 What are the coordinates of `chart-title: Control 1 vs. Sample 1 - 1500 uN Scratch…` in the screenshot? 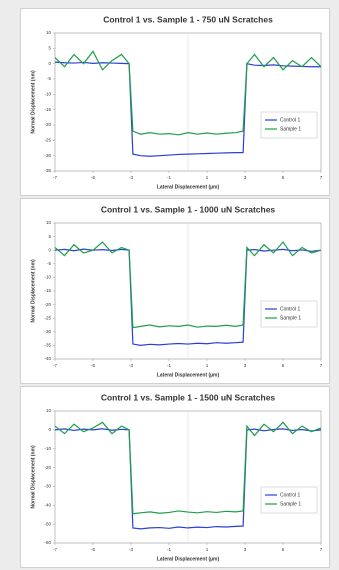 It's located at (188, 397).